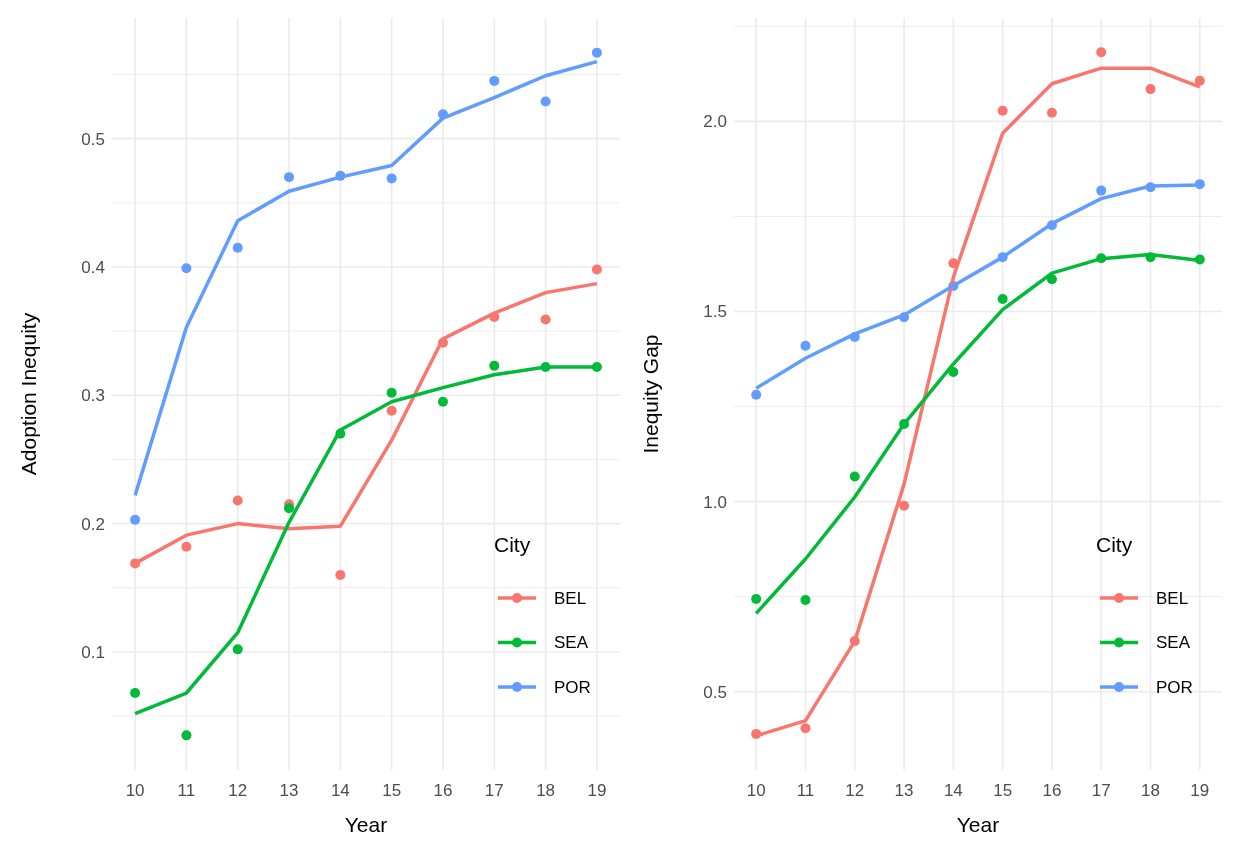 This screenshot has width=1244, height=841. I want to click on y-tick-label: 1.5, so click(715, 312).